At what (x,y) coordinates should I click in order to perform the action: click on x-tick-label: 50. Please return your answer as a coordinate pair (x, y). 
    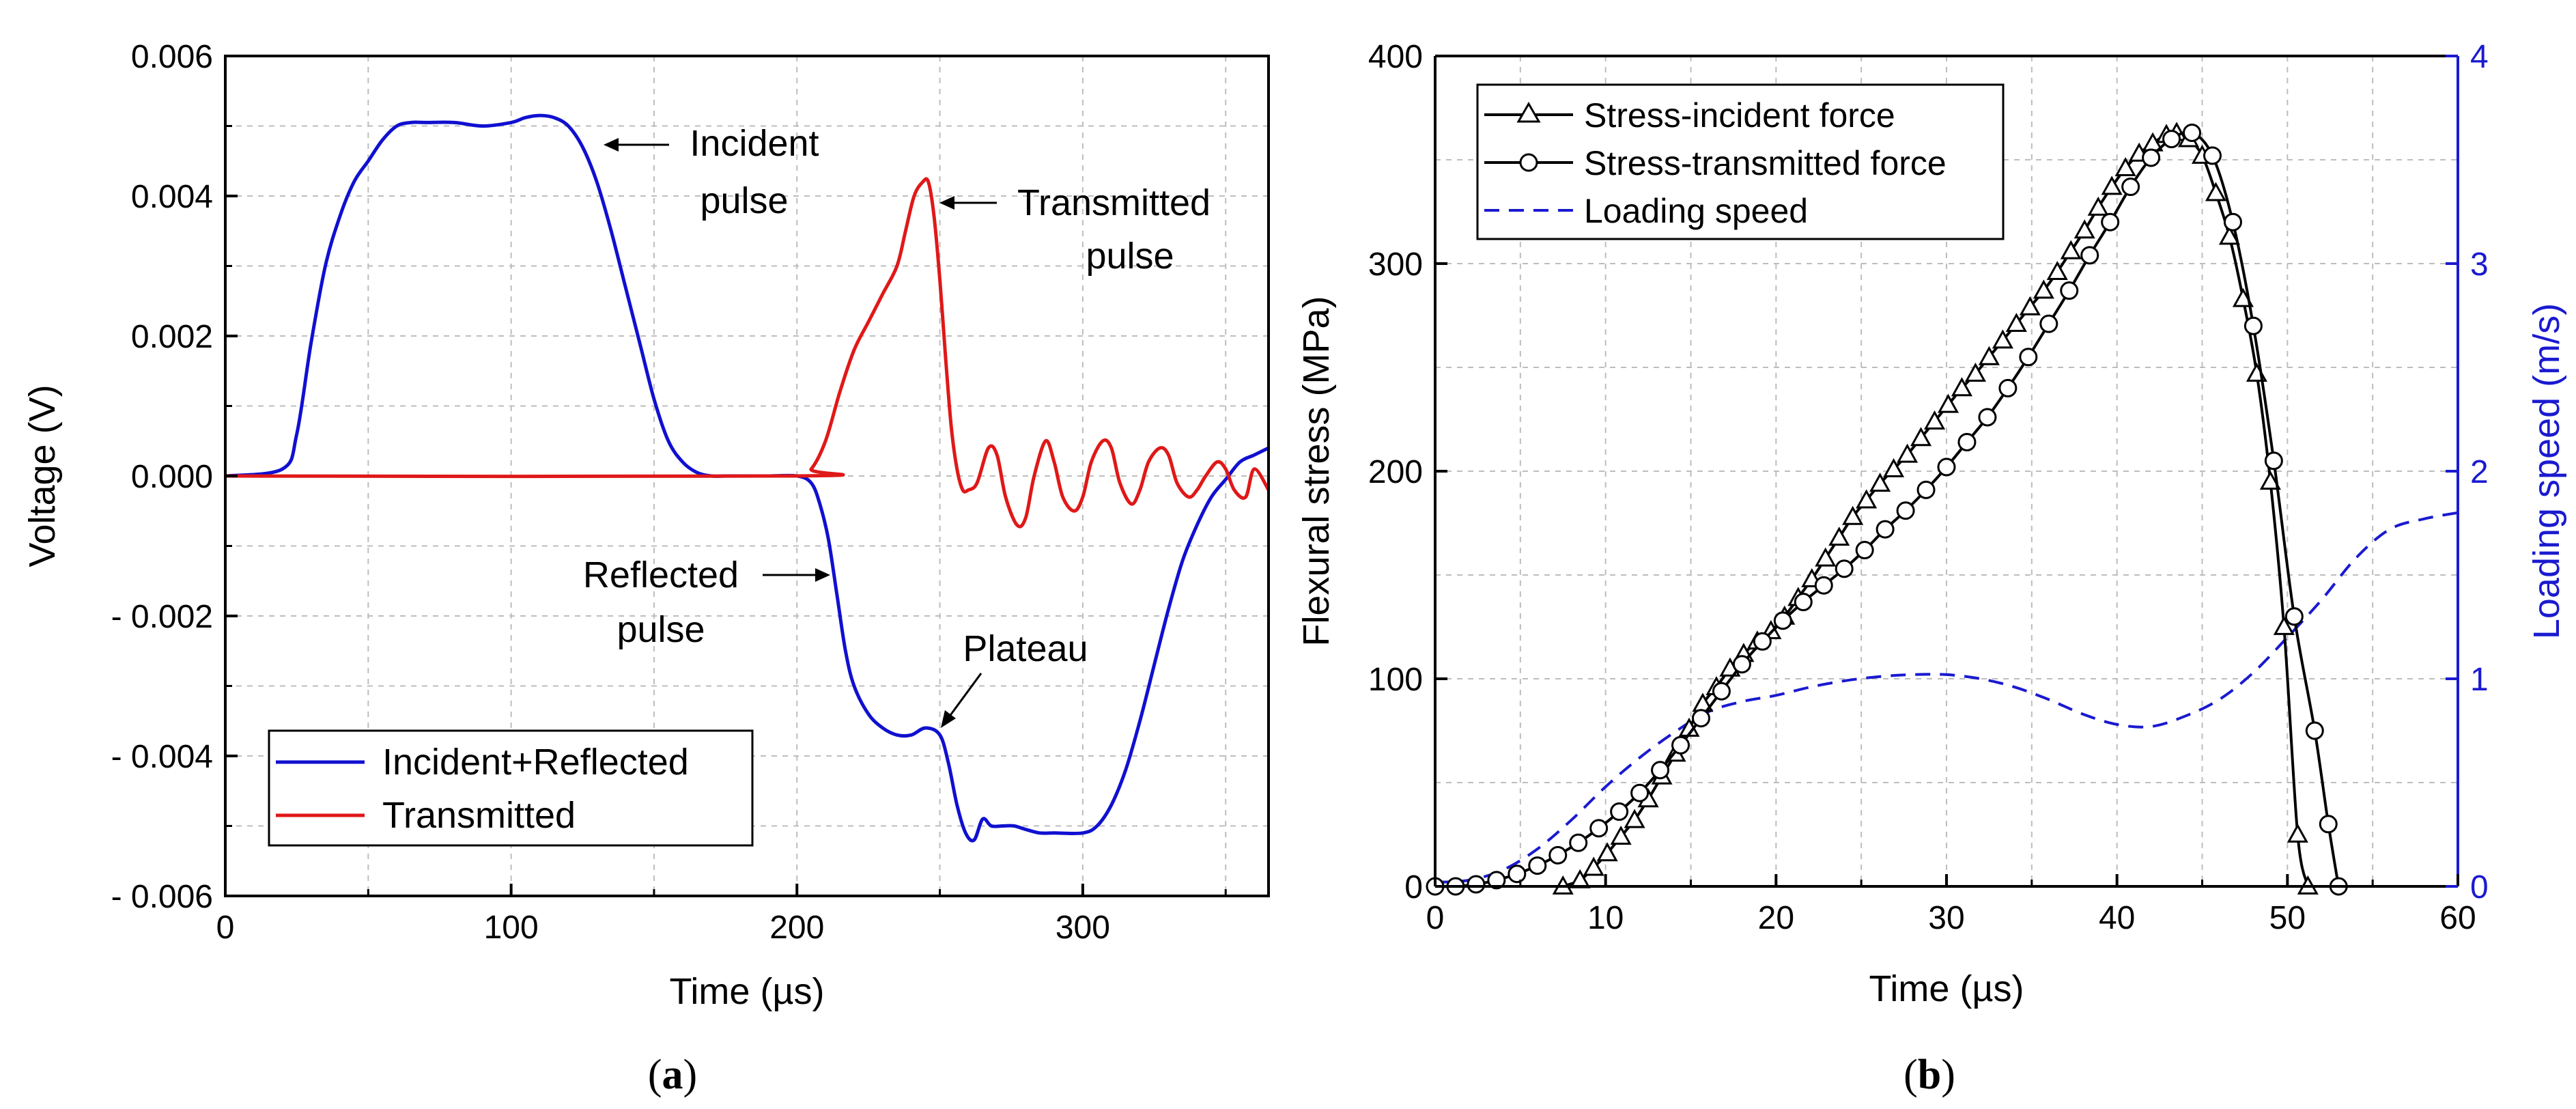
    Looking at the image, I should click on (2287, 918).